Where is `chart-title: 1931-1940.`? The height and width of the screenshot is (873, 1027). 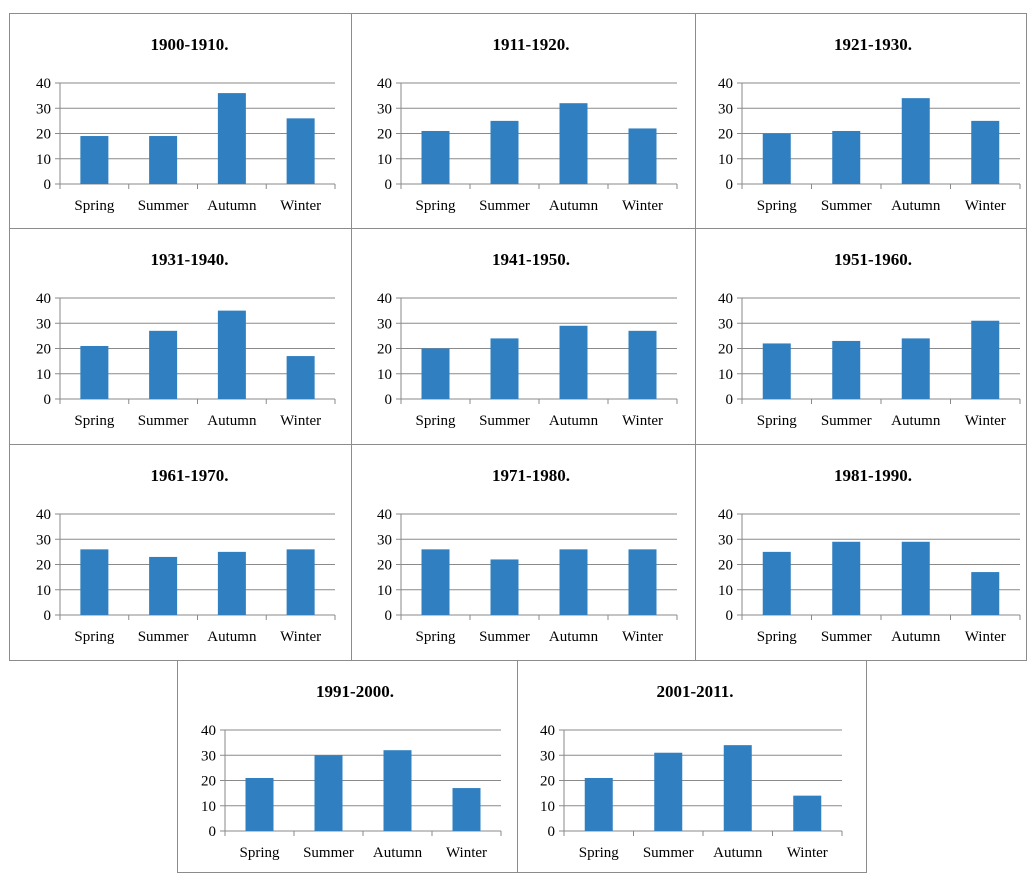 chart-title: 1931-1940. is located at coordinates (190, 259).